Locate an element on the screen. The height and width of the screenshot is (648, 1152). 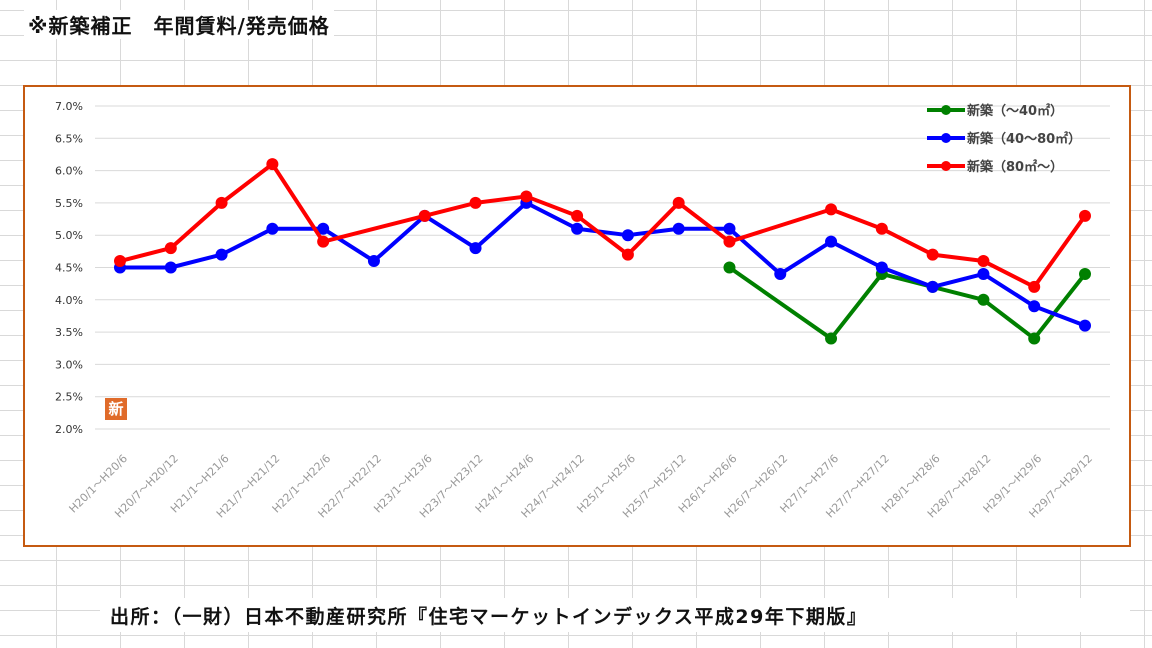
y-tick-label: 4.0% is located at coordinates (69, 300).